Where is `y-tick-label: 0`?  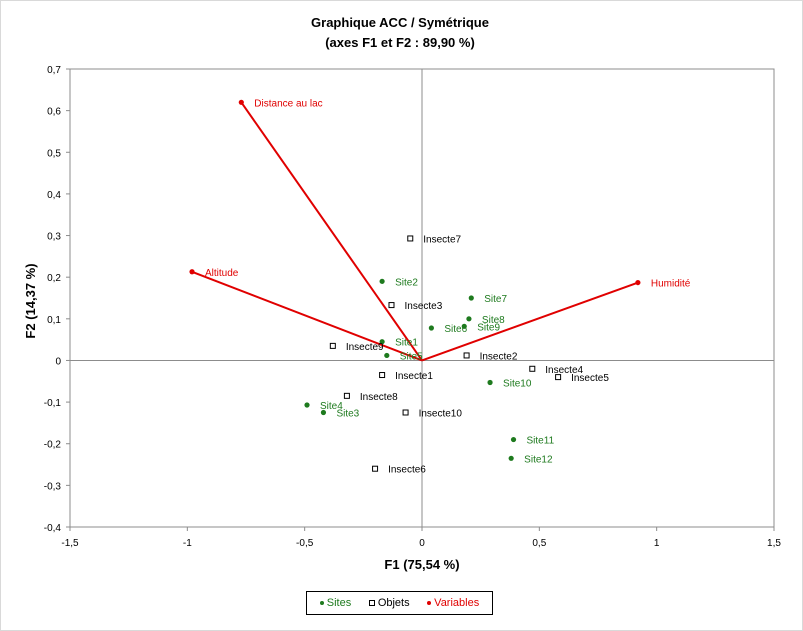 y-tick-label: 0 is located at coordinates (58, 361).